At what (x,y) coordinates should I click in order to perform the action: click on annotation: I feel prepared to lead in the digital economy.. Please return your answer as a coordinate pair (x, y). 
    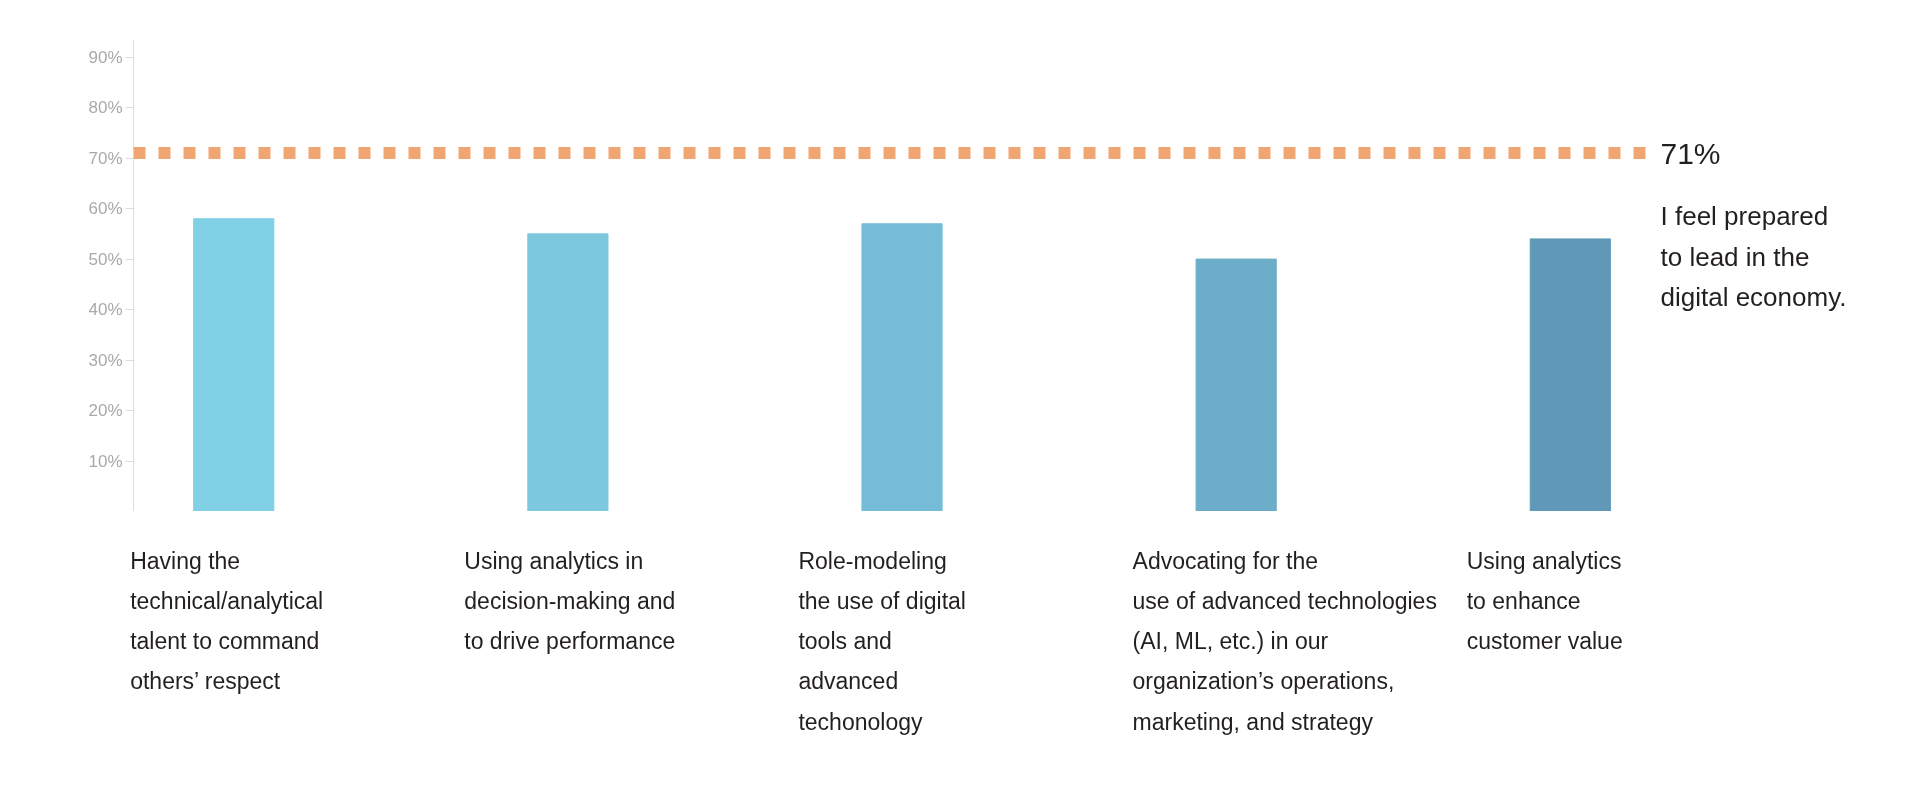
    Looking at the image, I should click on (1753, 257).